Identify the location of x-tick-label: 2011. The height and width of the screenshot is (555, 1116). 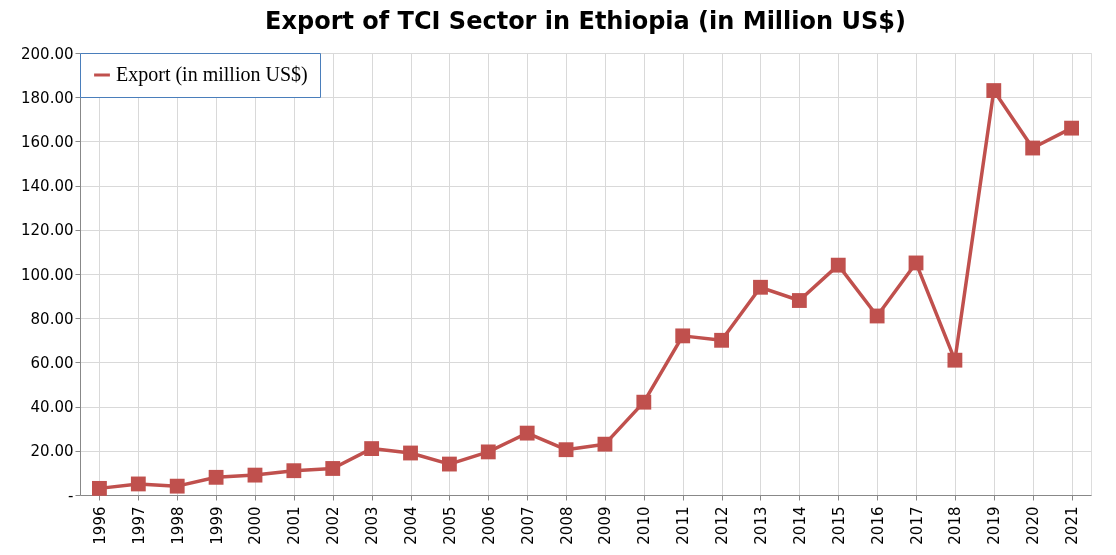
(683, 525).